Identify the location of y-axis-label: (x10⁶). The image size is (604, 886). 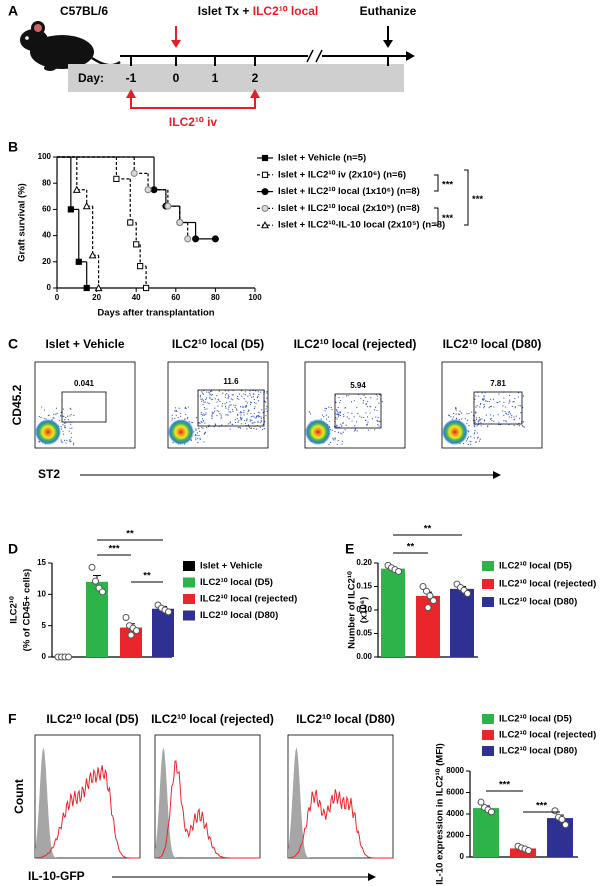
(364, 610).